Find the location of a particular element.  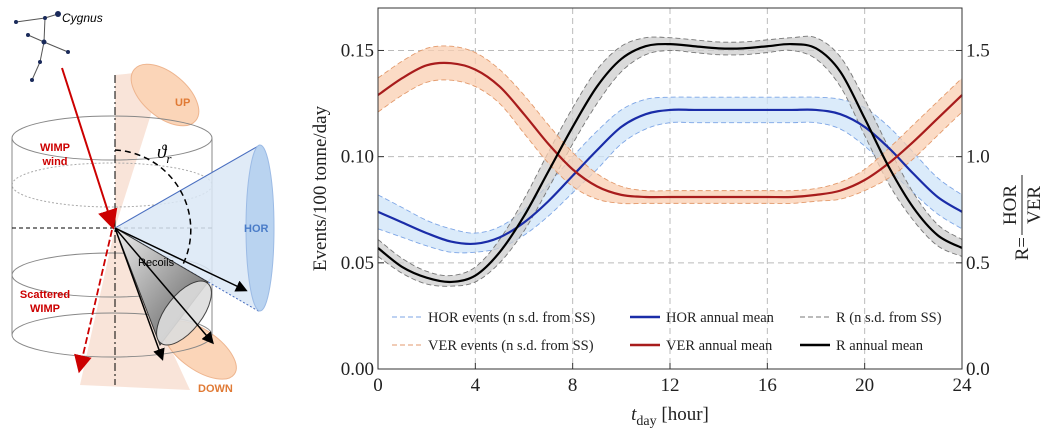

hor-cone is located at coordinates (187, 228).